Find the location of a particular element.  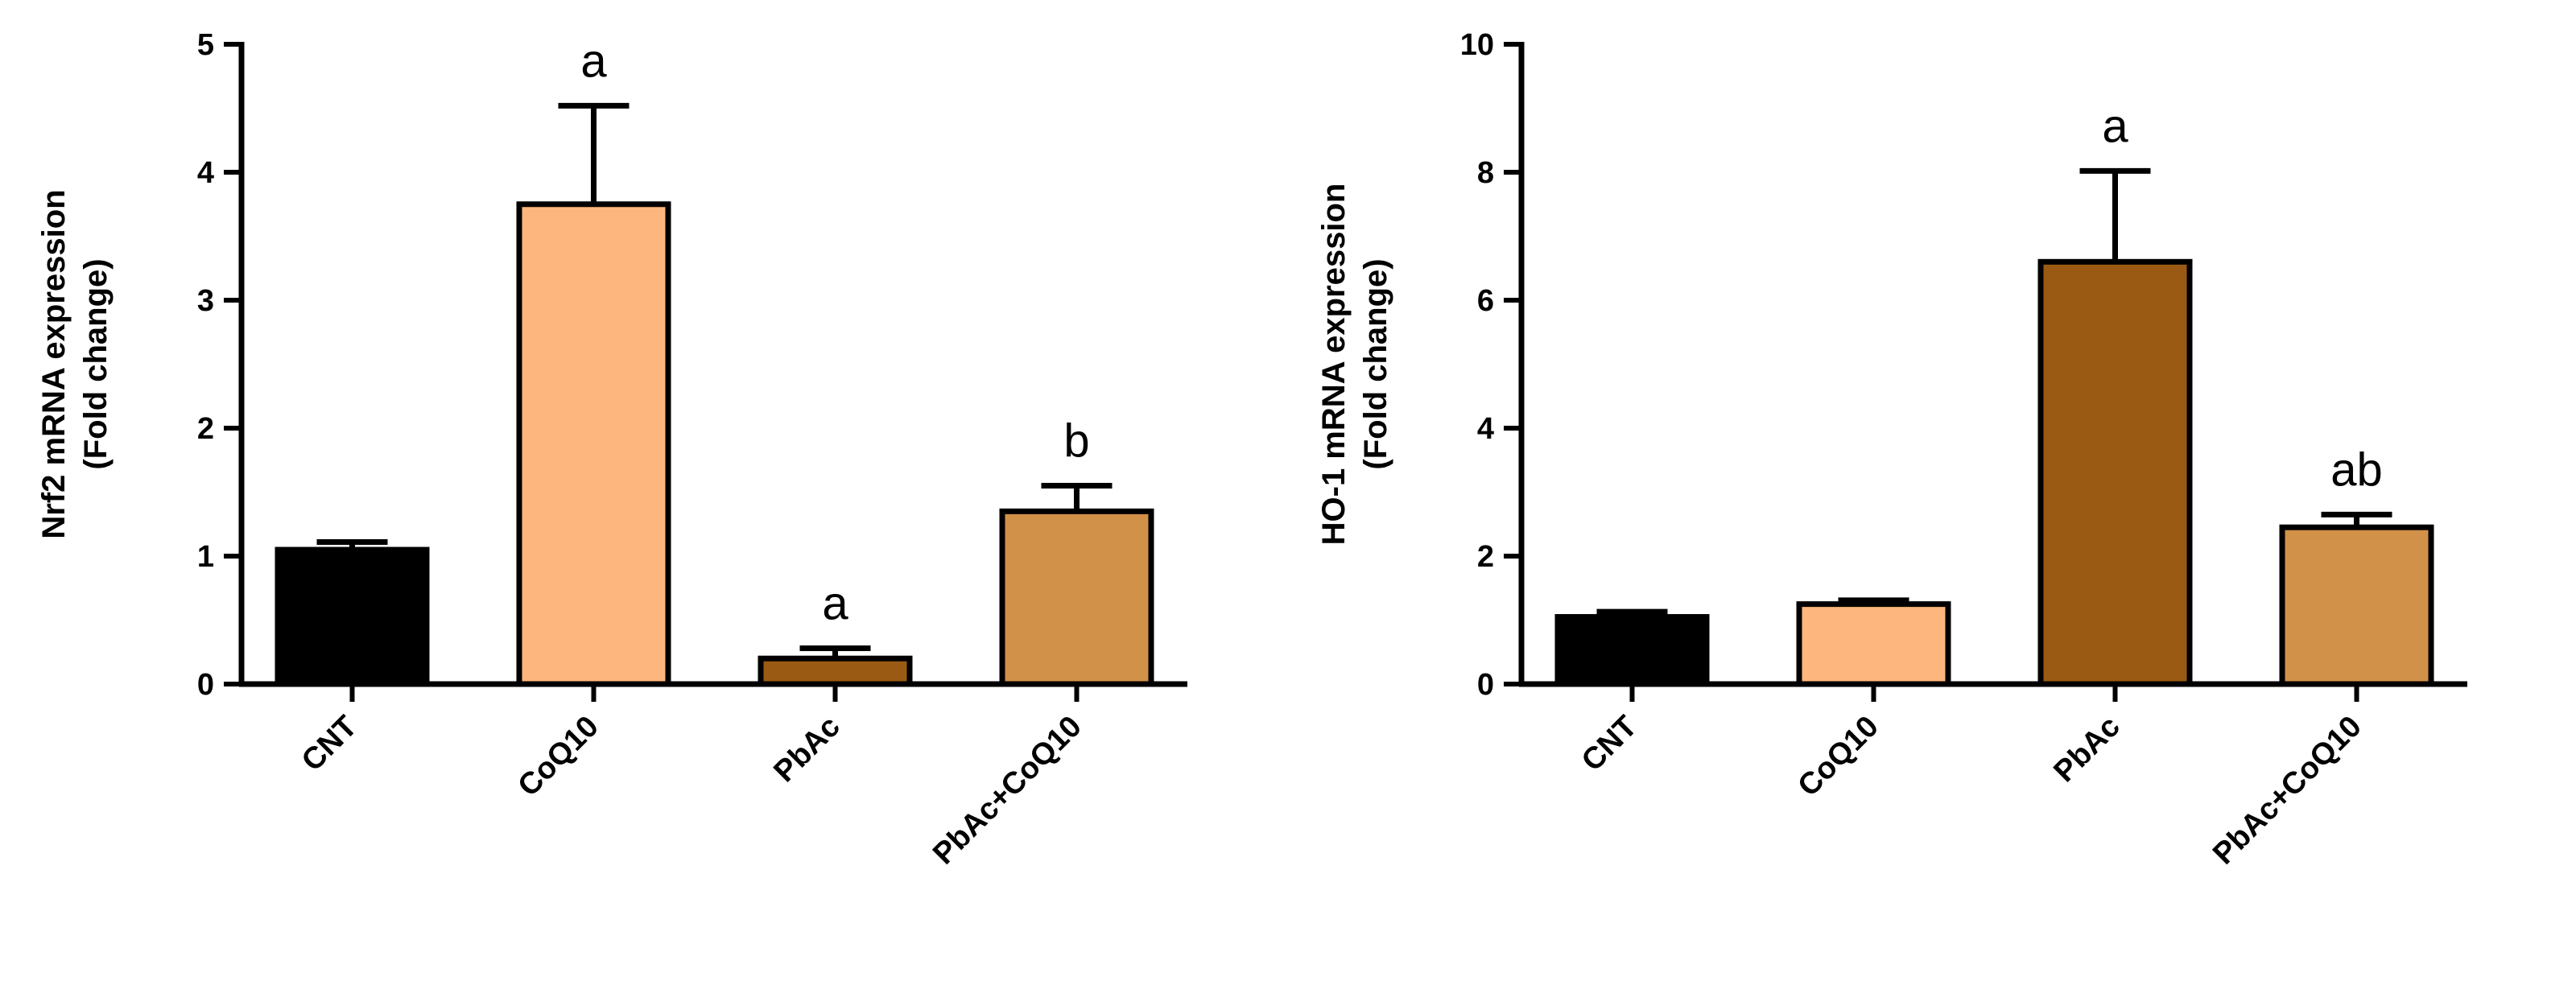

y-tick-label: 8 is located at coordinates (1485, 173).